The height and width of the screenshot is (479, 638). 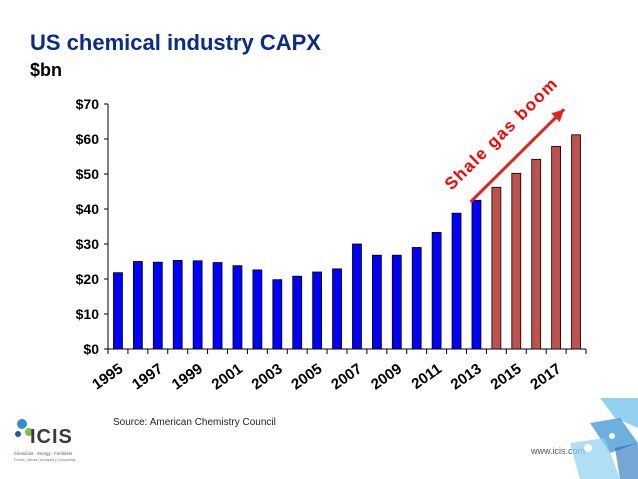 What do you see at coordinates (43, 453) in the screenshot?
I see `logo-tagline: Chemicals · Energy · Fertilizers` at bounding box center [43, 453].